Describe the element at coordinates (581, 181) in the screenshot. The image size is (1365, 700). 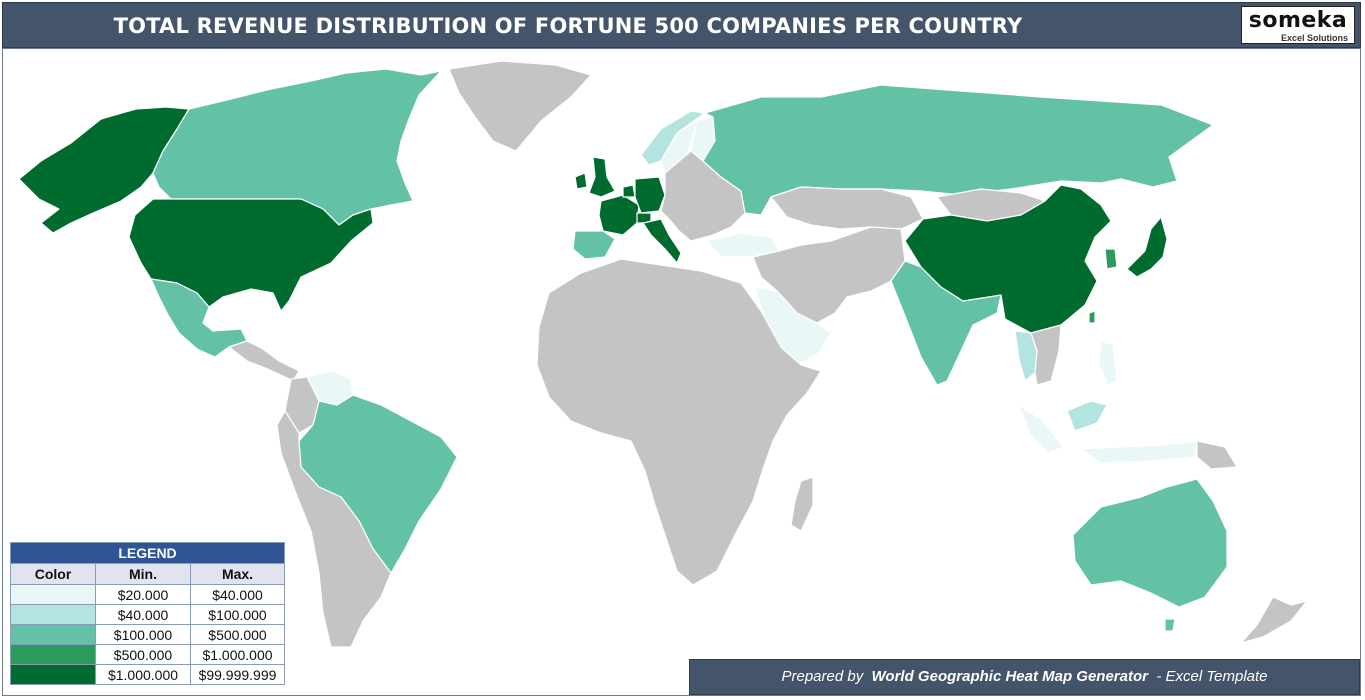
I see `region-ireland` at that location.